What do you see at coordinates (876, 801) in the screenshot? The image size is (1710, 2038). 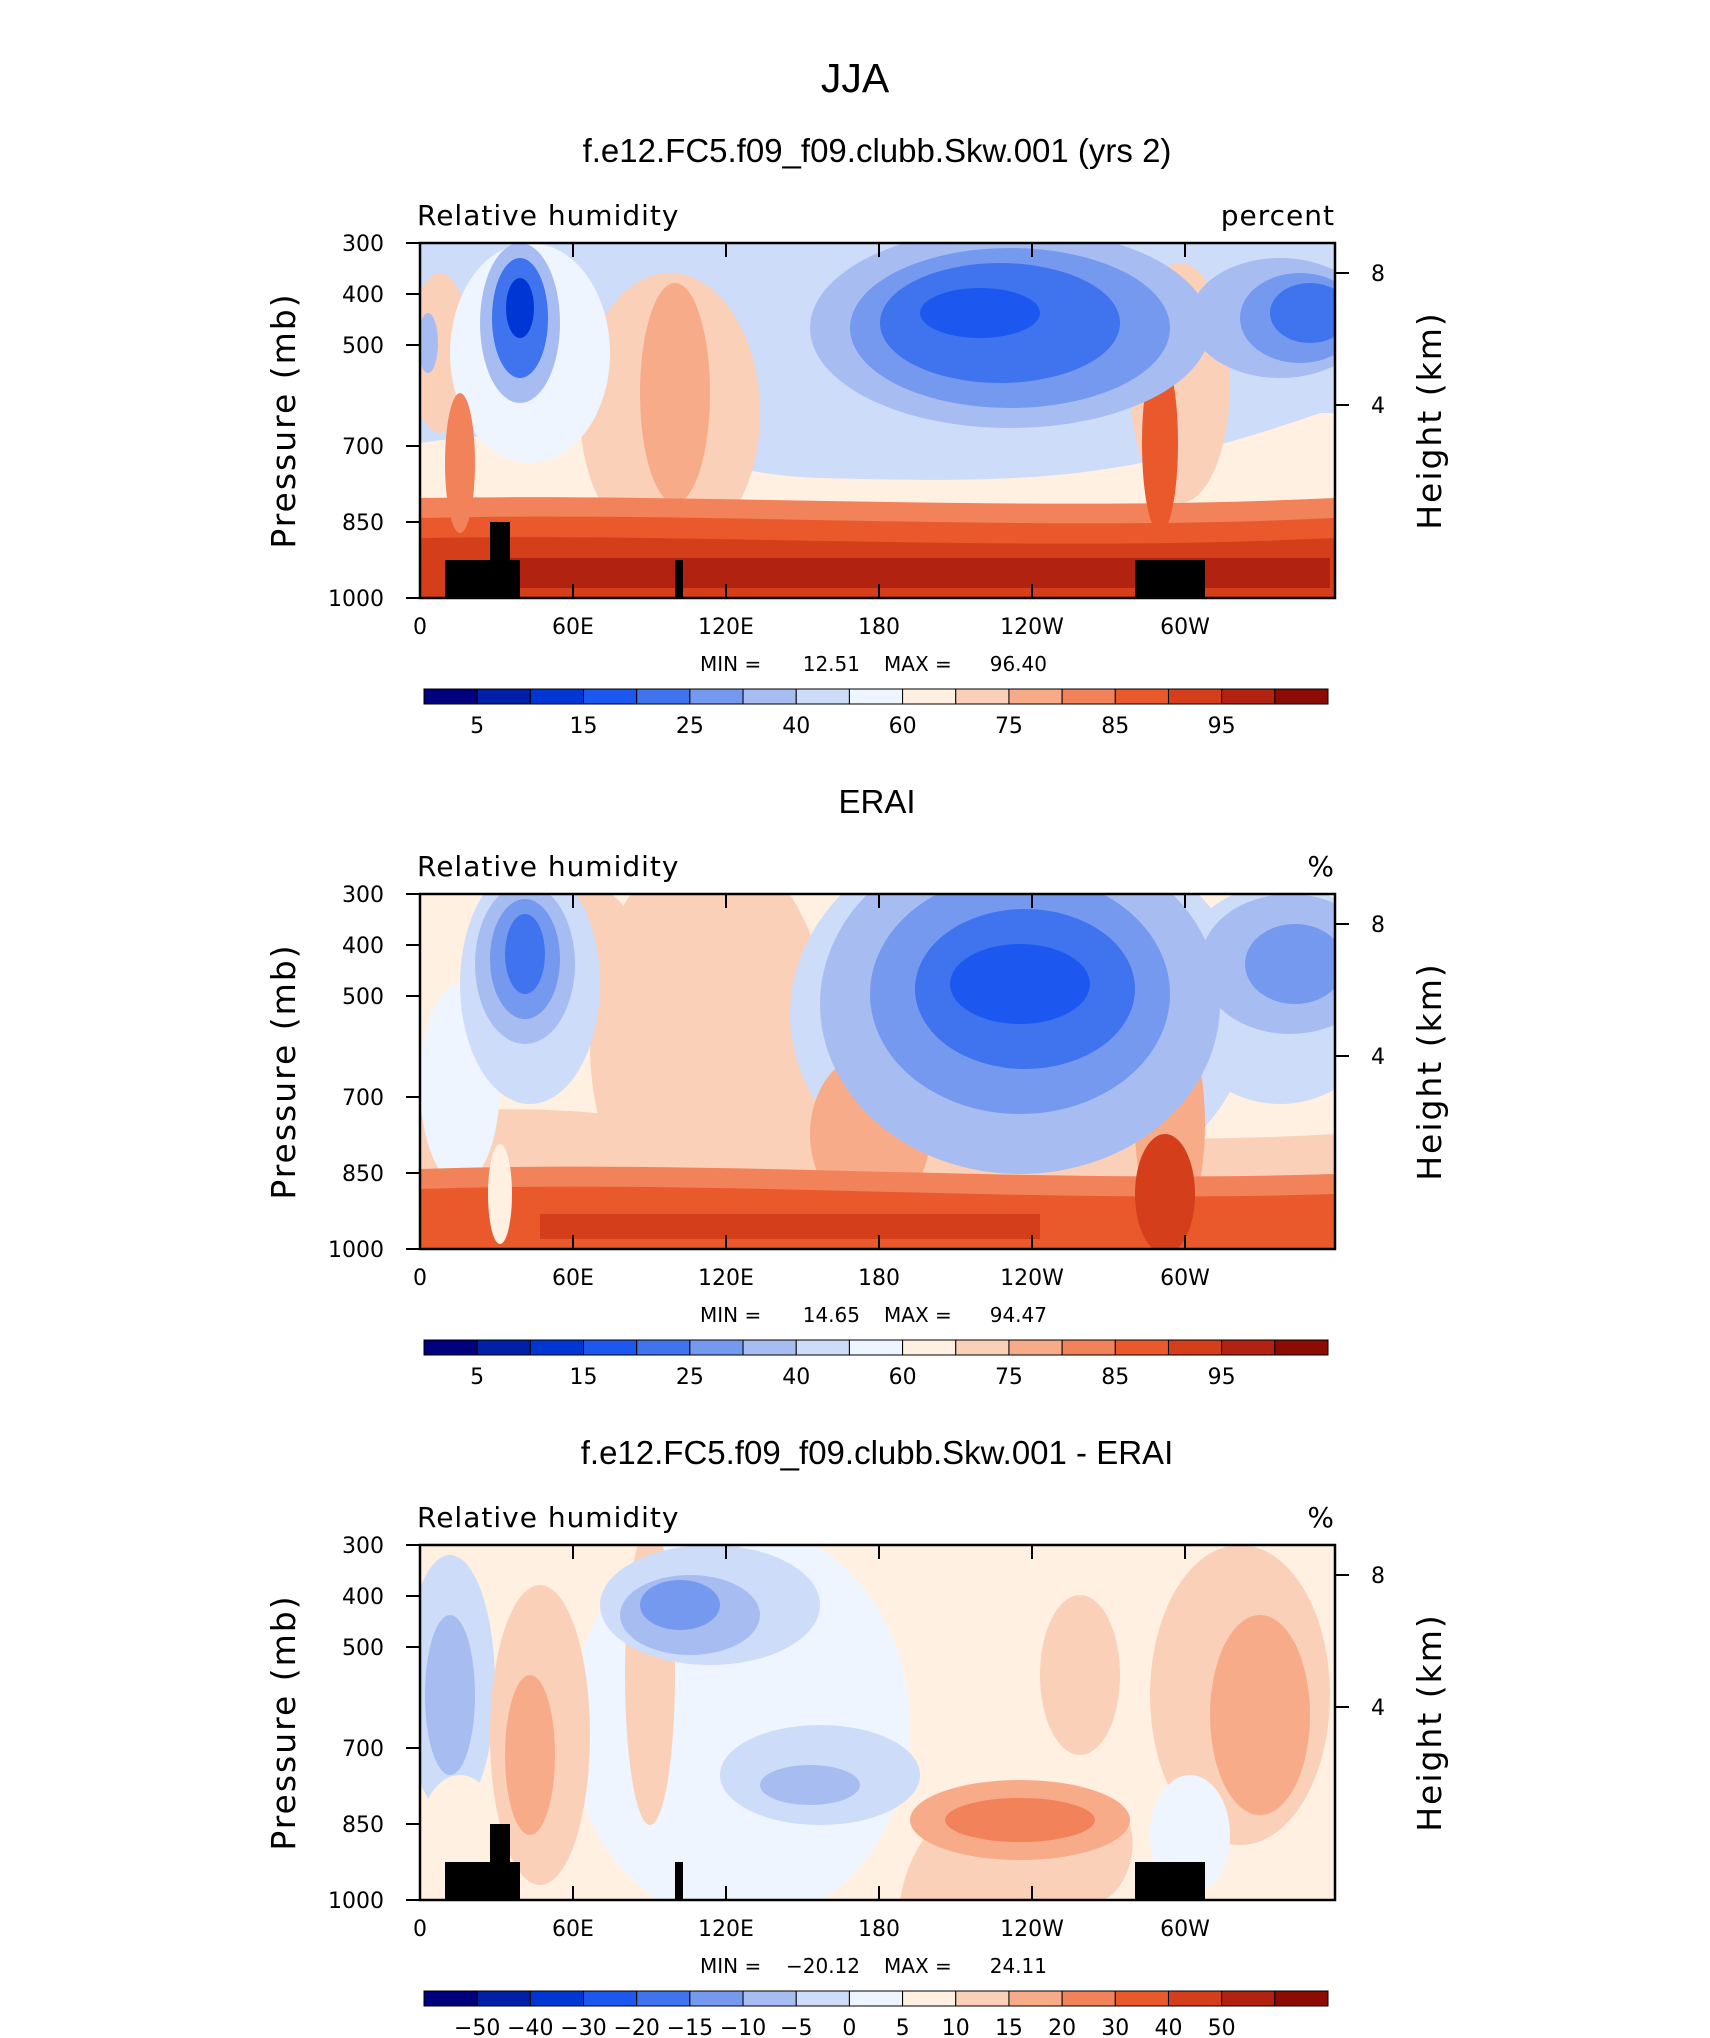 I see `panel-title: ERAI` at bounding box center [876, 801].